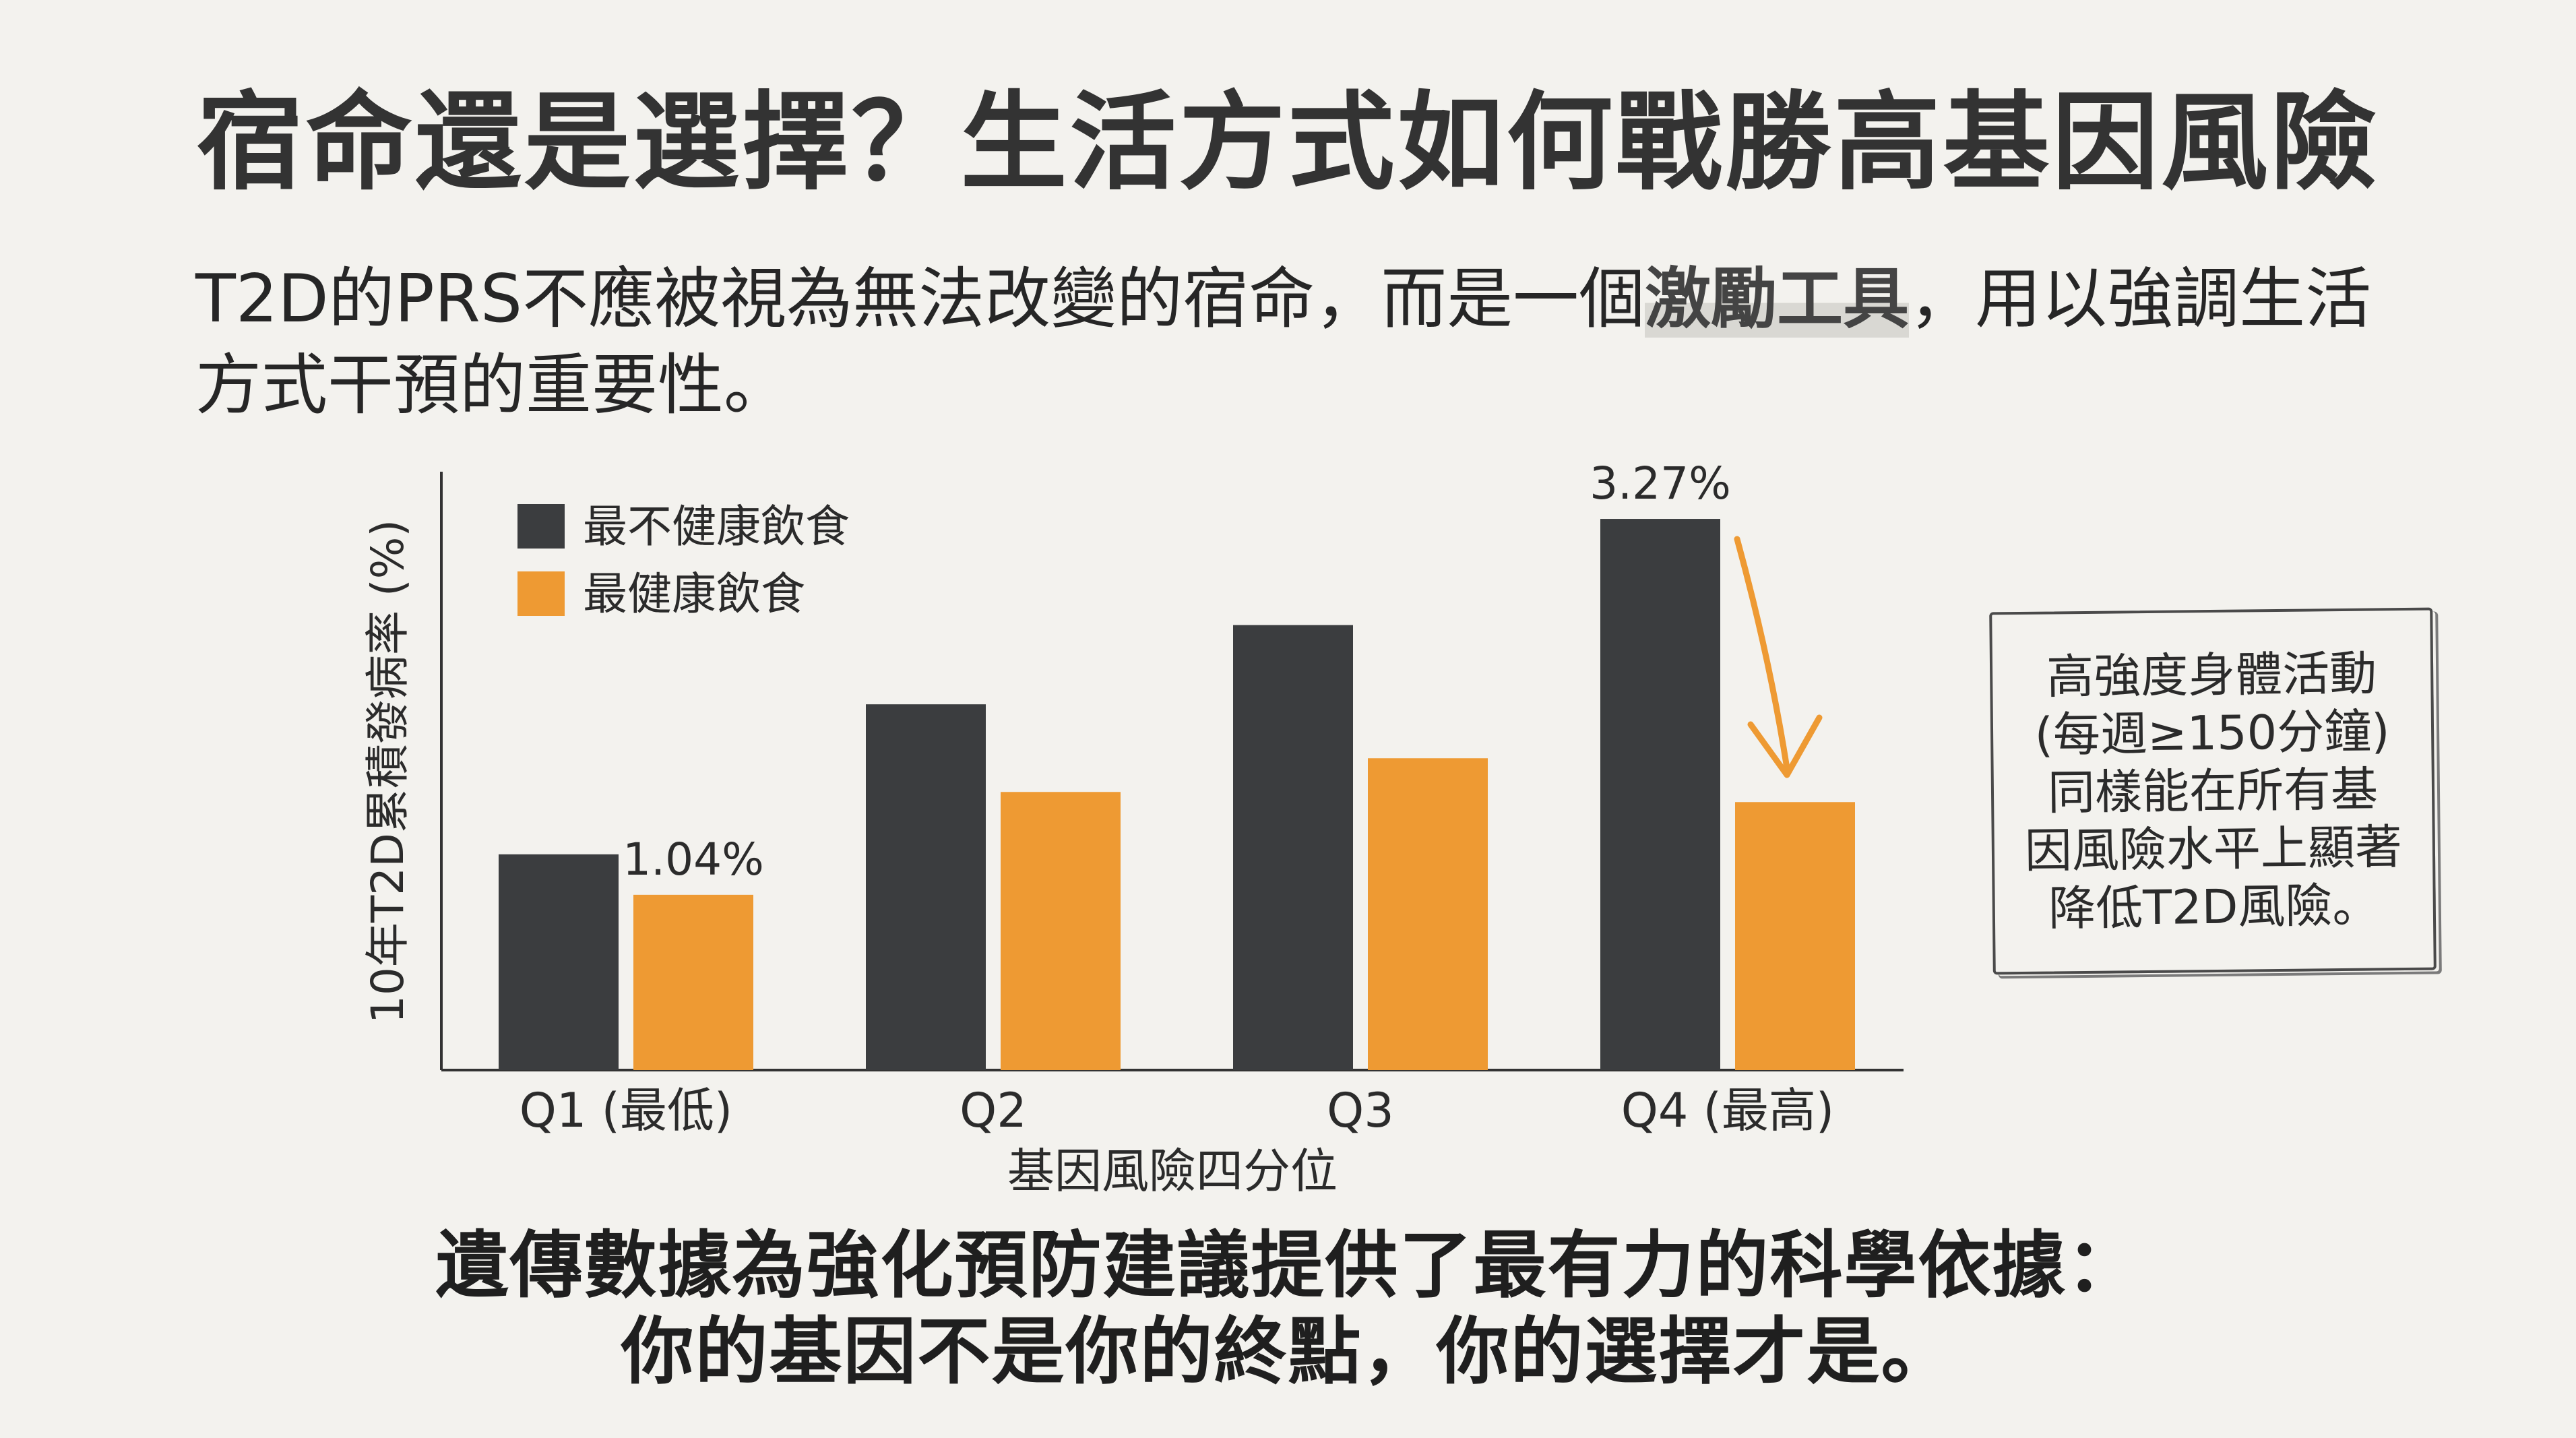 The width and height of the screenshot is (2576, 1438). I want to click on x-tick-label: Q4 (最高), so click(1728, 1110).